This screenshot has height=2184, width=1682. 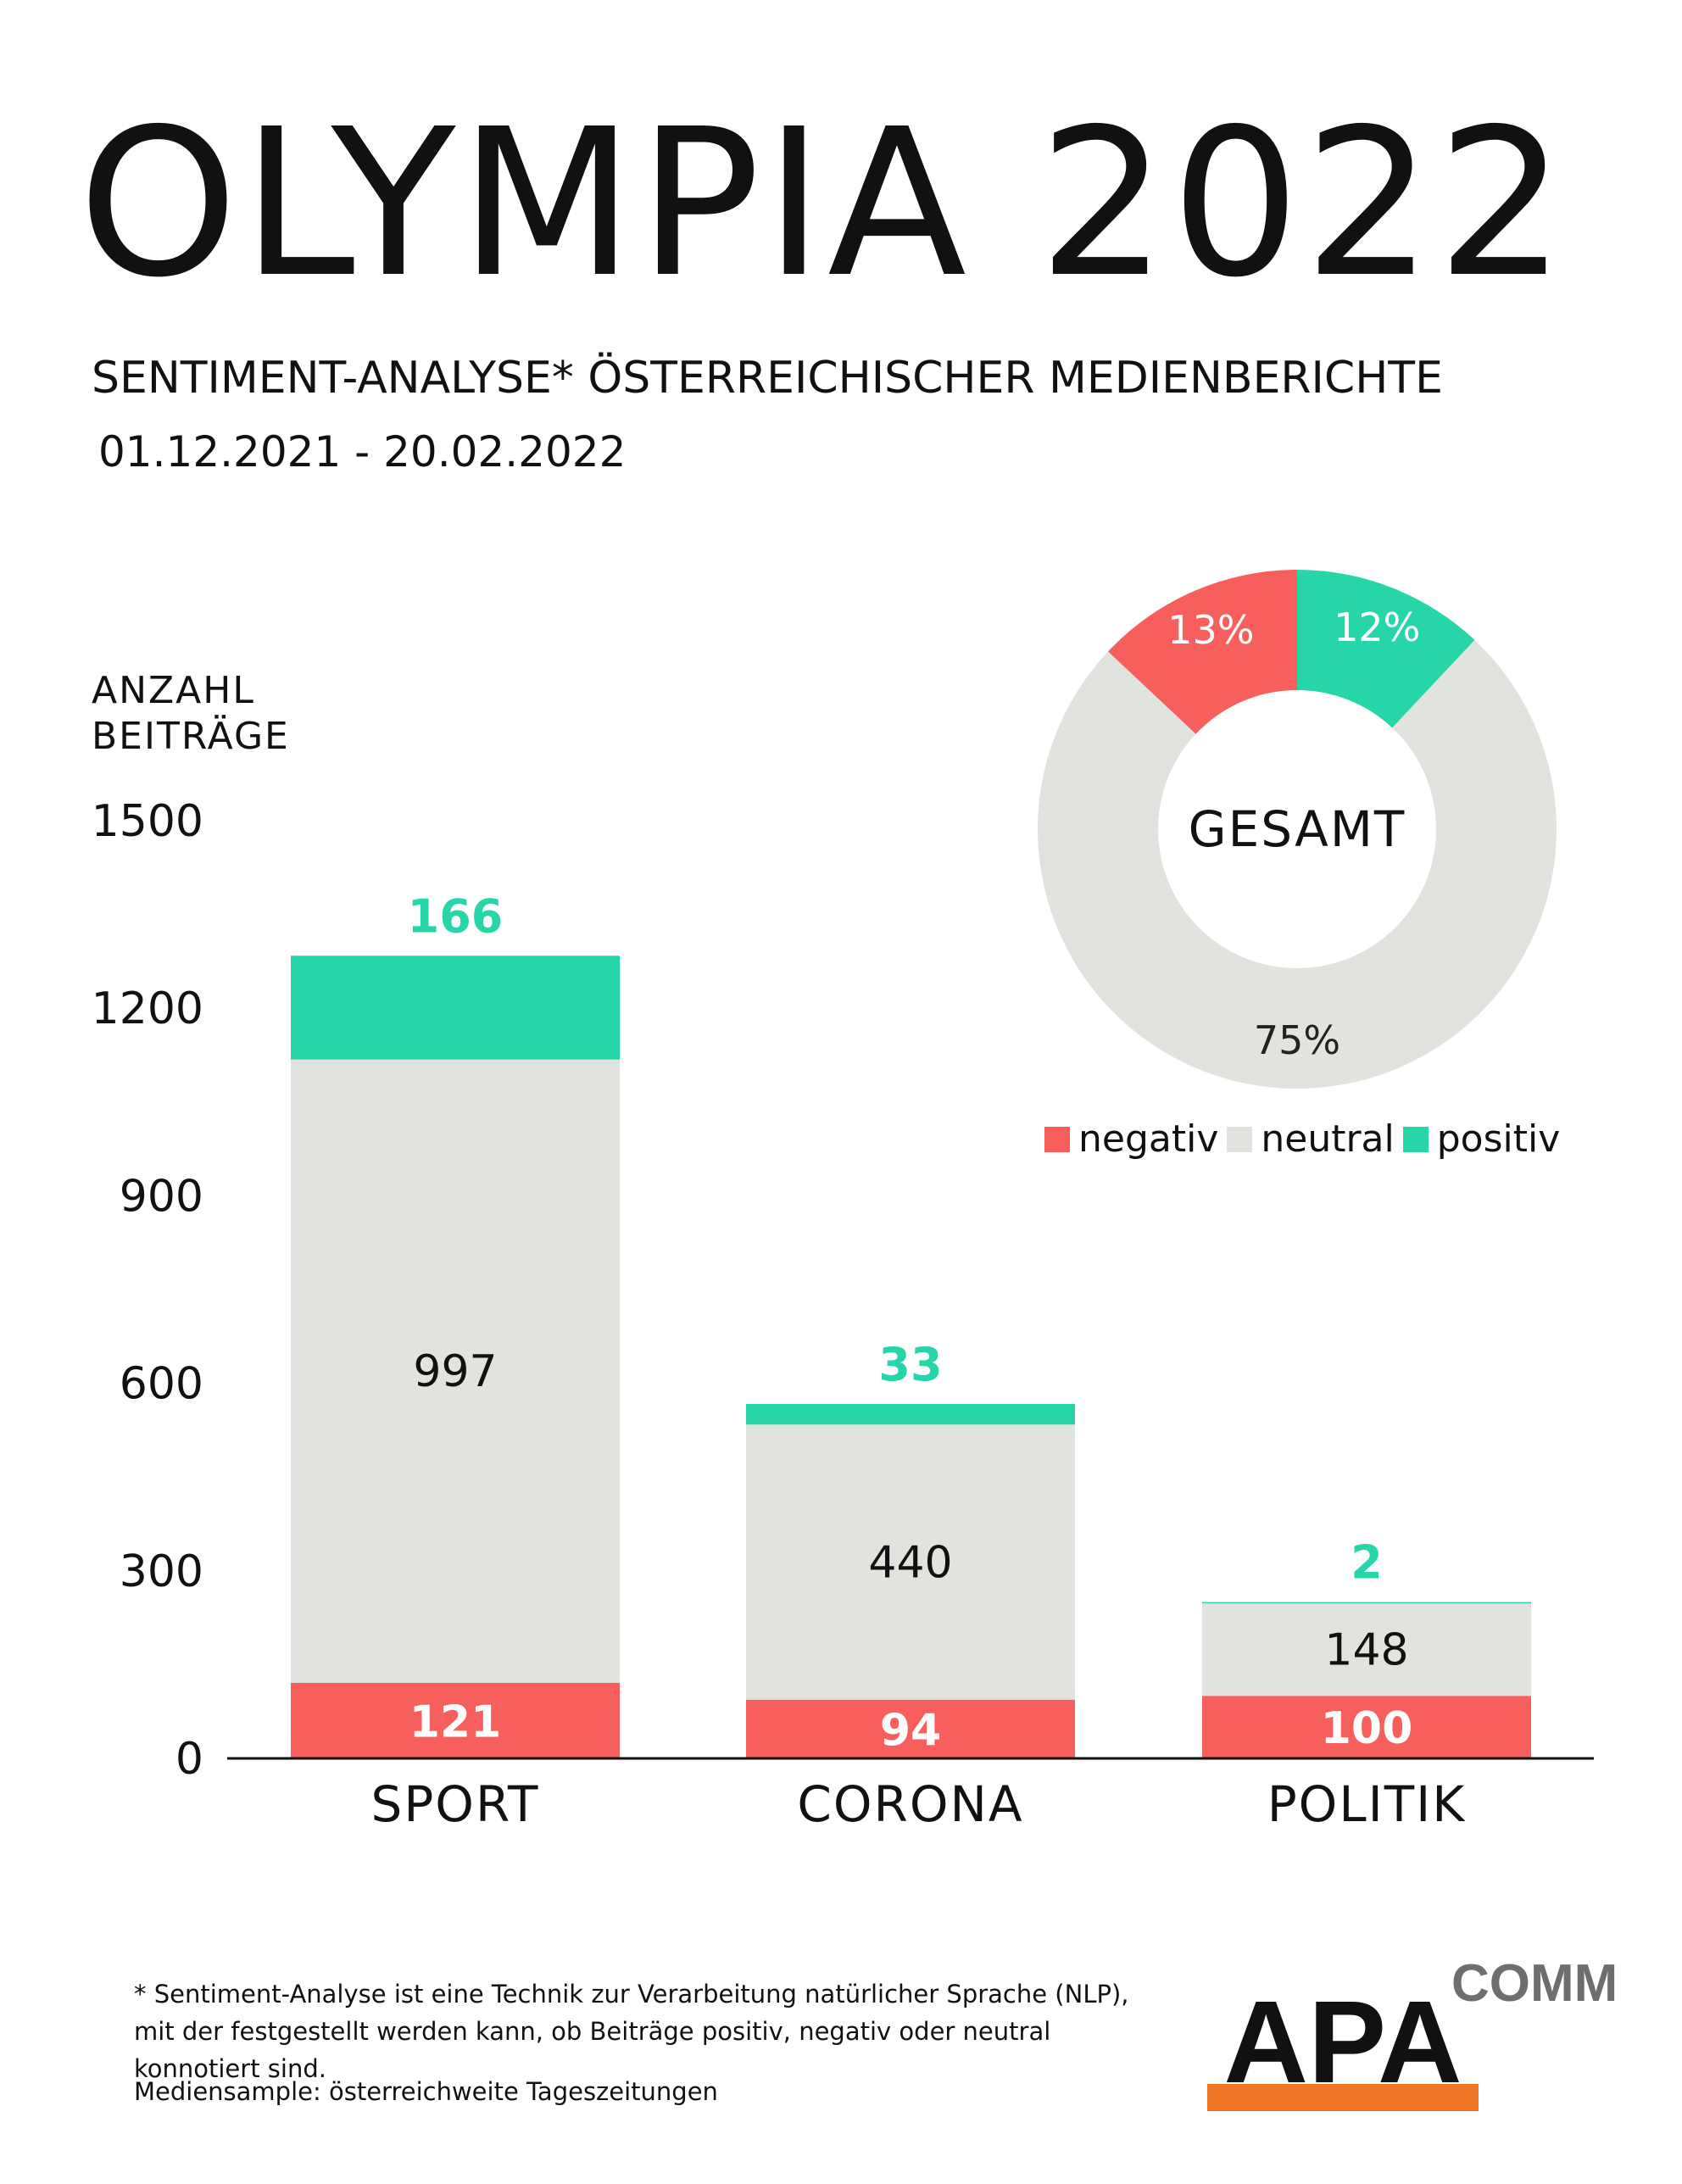 What do you see at coordinates (1498, 1139) in the screenshot?
I see `legend-label: positiv` at bounding box center [1498, 1139].